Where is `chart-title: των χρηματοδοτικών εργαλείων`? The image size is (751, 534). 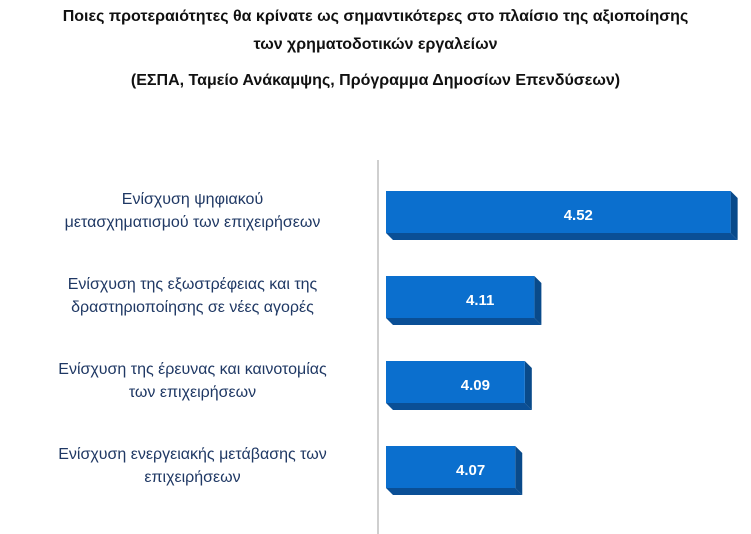
chart-title: των χρηματοδοτικών εργαλείων is located at coordinates (375, 44).